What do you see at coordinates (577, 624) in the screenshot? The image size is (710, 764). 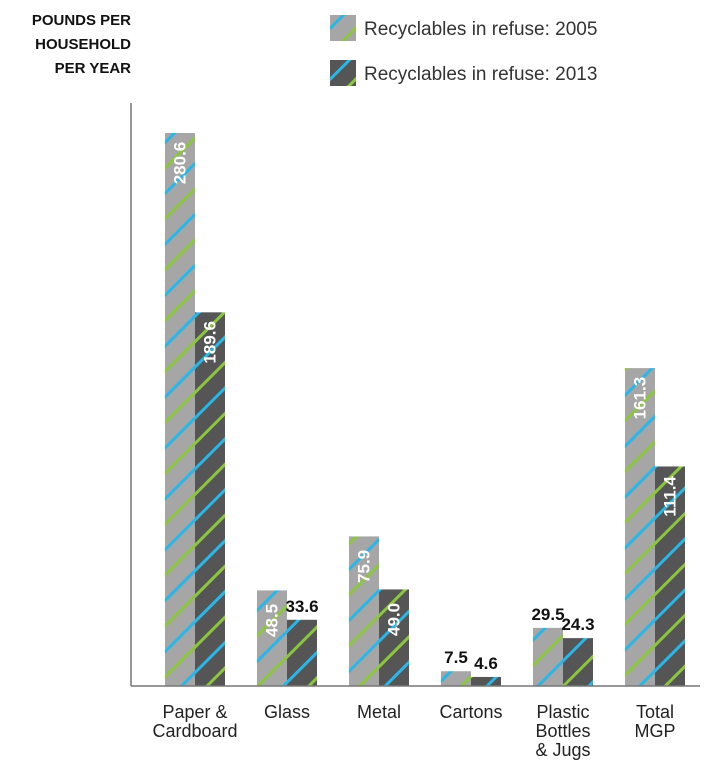 I see `value-label: 24.3` at bounding box center [577, 624].